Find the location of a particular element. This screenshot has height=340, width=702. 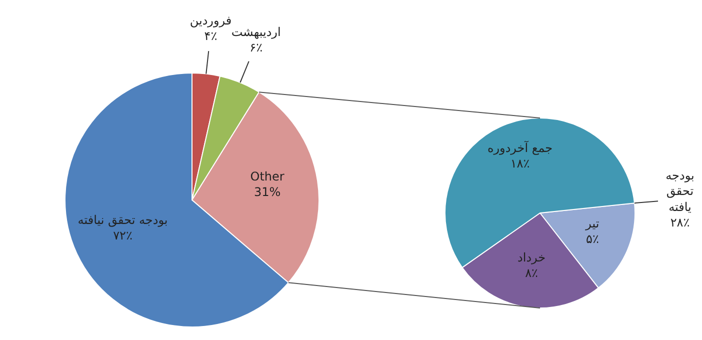

data-label: 31% is located at coordinates (267, 192).